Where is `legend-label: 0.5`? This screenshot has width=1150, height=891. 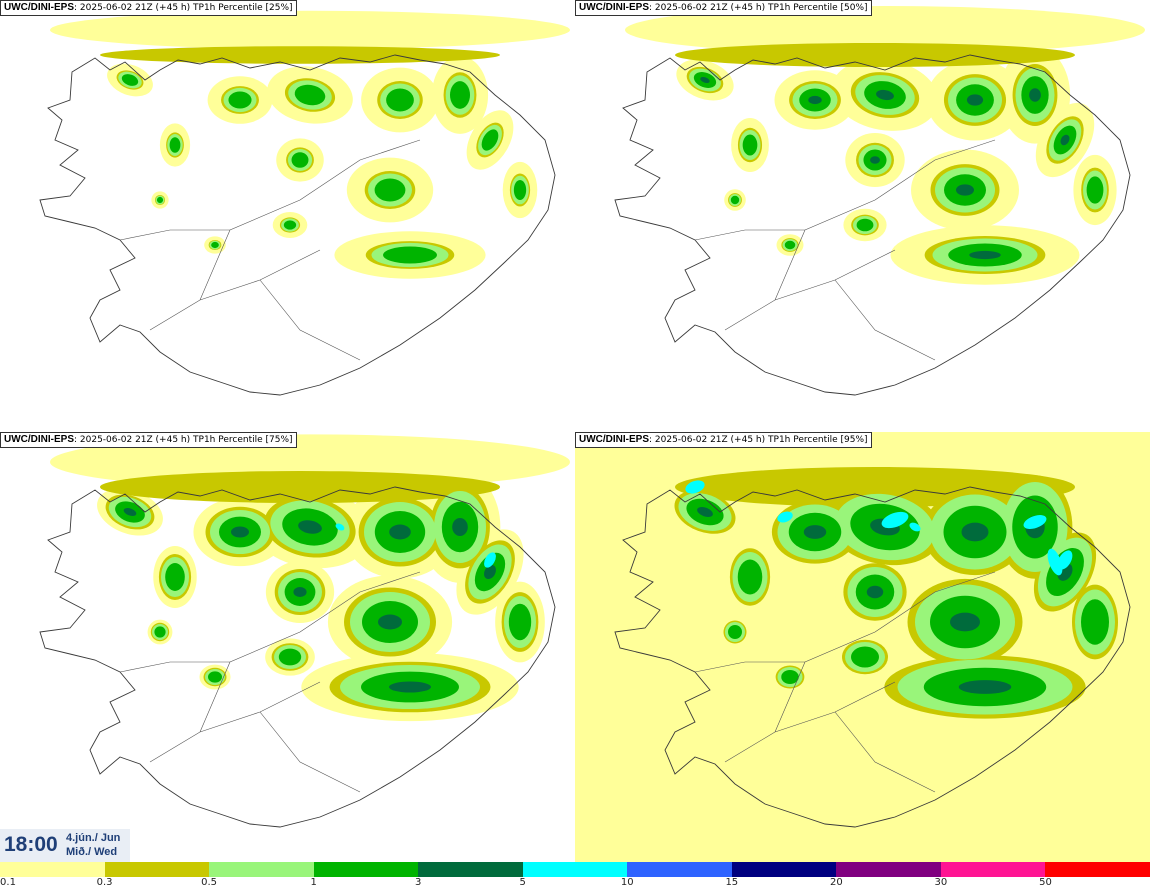
legend-label: 0.5 is located at coordinates (209, 882).